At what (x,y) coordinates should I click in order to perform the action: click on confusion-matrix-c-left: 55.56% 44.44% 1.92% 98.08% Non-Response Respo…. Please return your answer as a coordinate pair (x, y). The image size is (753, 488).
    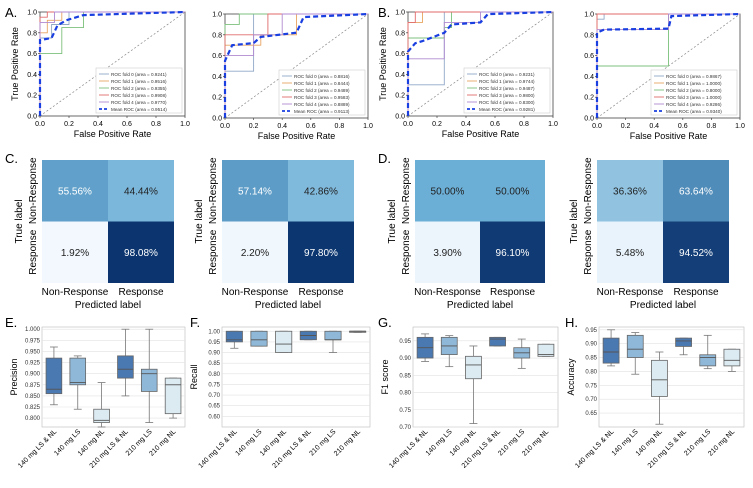
    Looking at the image, I should click on (94, 234).